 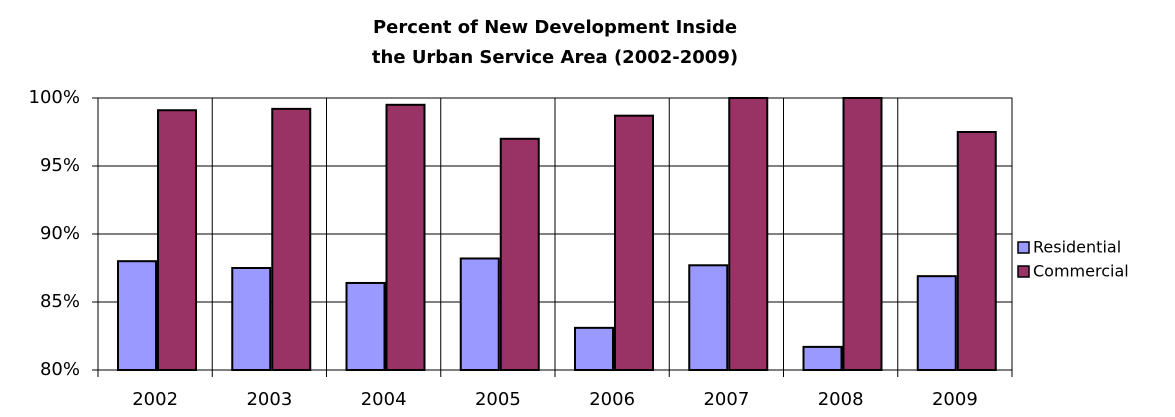 What do you see at coordinates (841, 399) in the screenshot?
I see `x-tick-label: 2008` at bounding box center [841, 399].